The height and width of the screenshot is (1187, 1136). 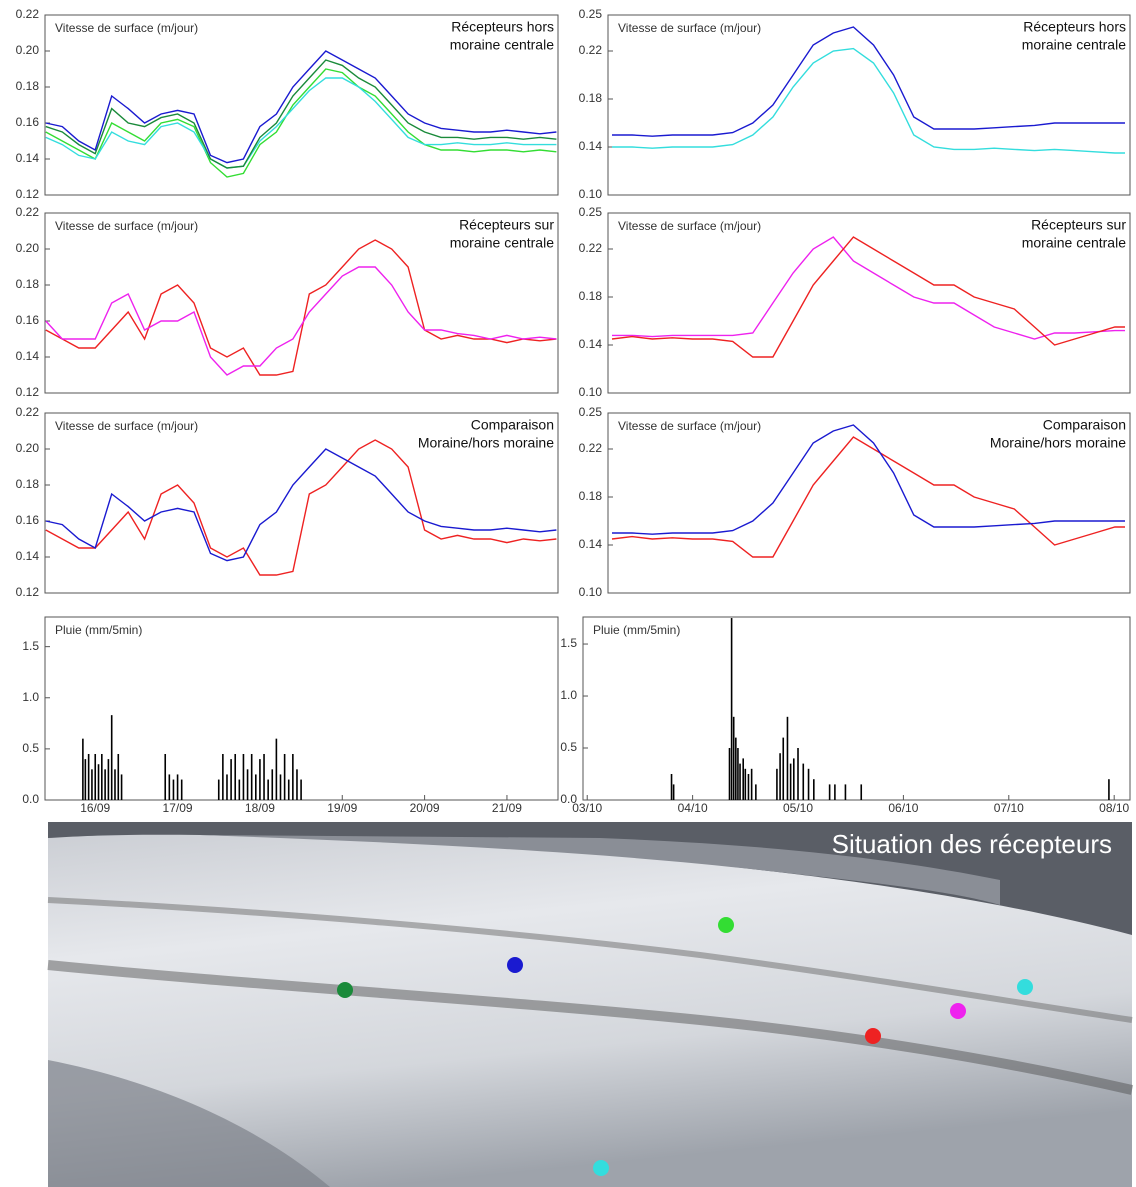 What do you see at coordinates (178, 808) in the screenshot?
I see `x-tick-label: 17/09` at bounding box center [178, 808].